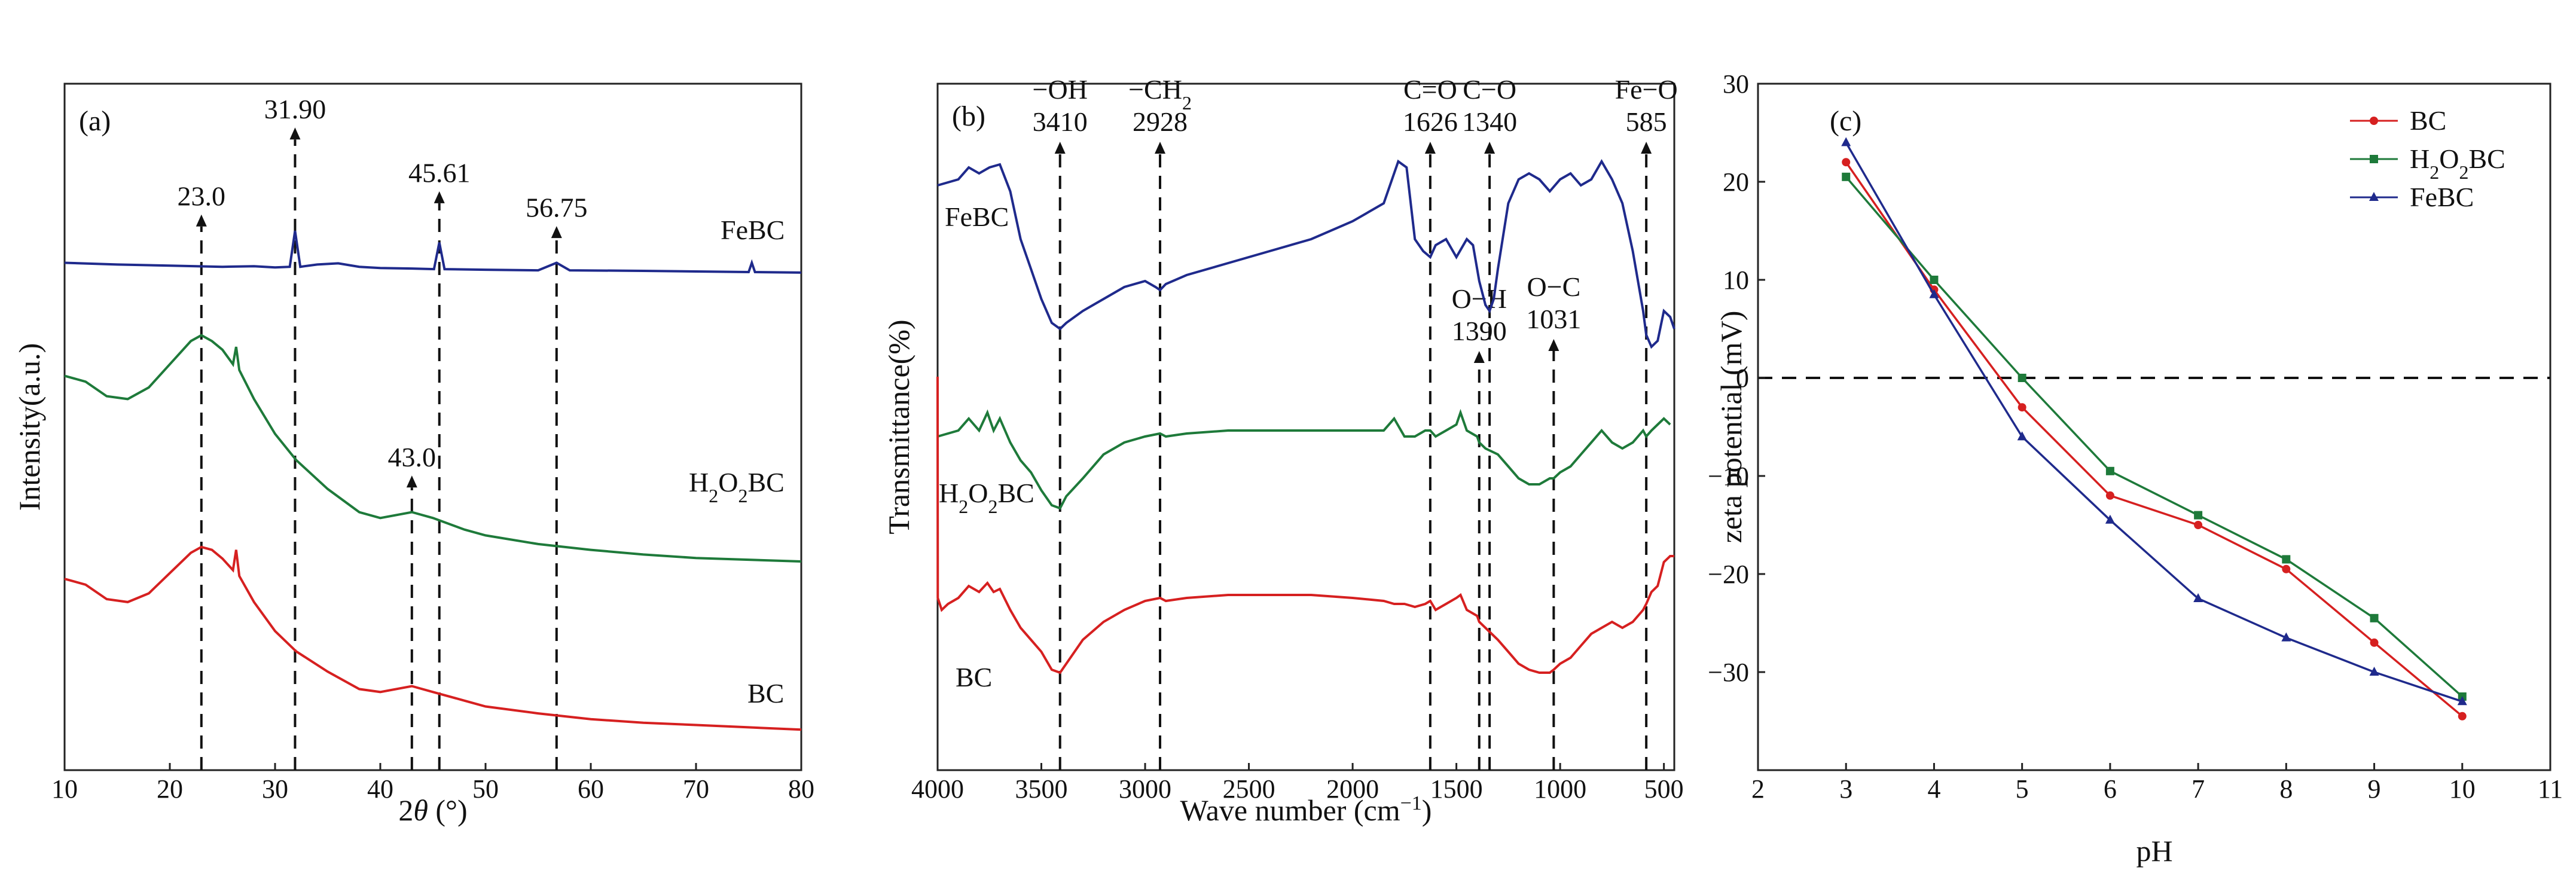  I want to click on legend-marker-bc, so click(2374, 121).